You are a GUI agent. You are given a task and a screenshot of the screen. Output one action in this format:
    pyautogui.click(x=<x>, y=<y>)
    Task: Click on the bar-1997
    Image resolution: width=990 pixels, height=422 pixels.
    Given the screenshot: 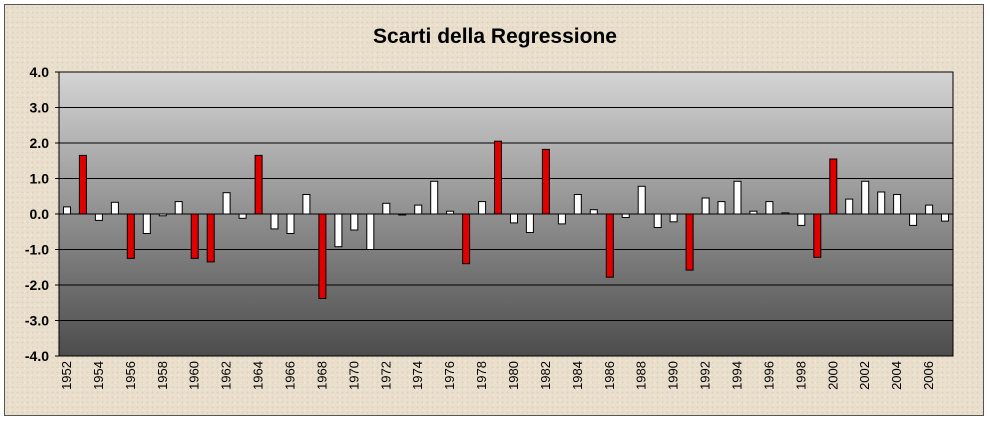 What is the action you would take?
    pyautogui.click(x=785, y=213)
    